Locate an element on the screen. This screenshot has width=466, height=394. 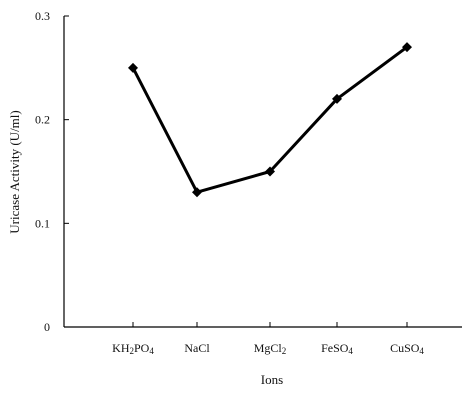
x-ticks: KH2PO4 NaCl MgCl2 FeSO4 CuSO4 is located at coordinates (268, 339).